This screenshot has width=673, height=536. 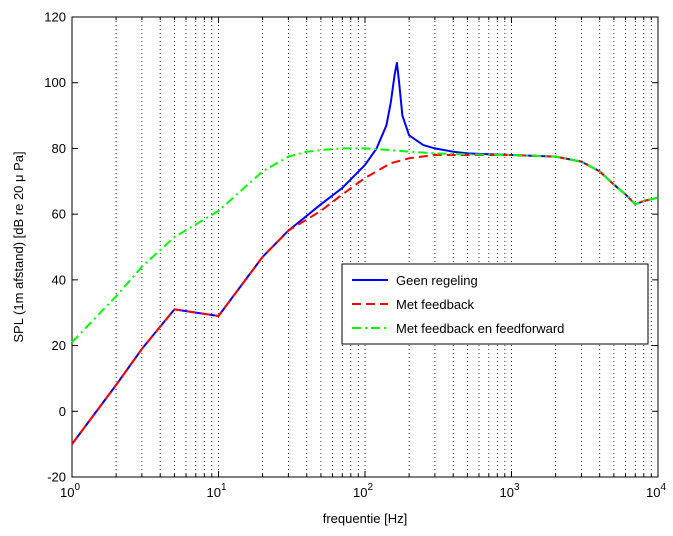 I want to click on y-tick-label: 120, so click(x=55, y=17).